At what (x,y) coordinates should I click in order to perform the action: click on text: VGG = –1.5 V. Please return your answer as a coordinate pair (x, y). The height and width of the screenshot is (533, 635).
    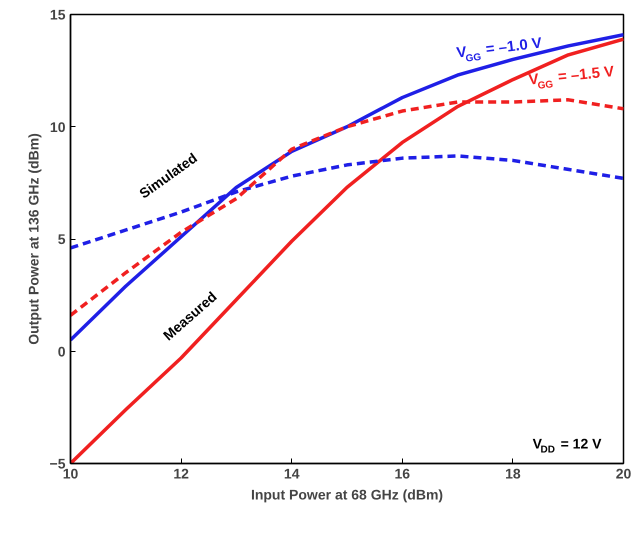
    Looking at the image, I should click on (571, 77).